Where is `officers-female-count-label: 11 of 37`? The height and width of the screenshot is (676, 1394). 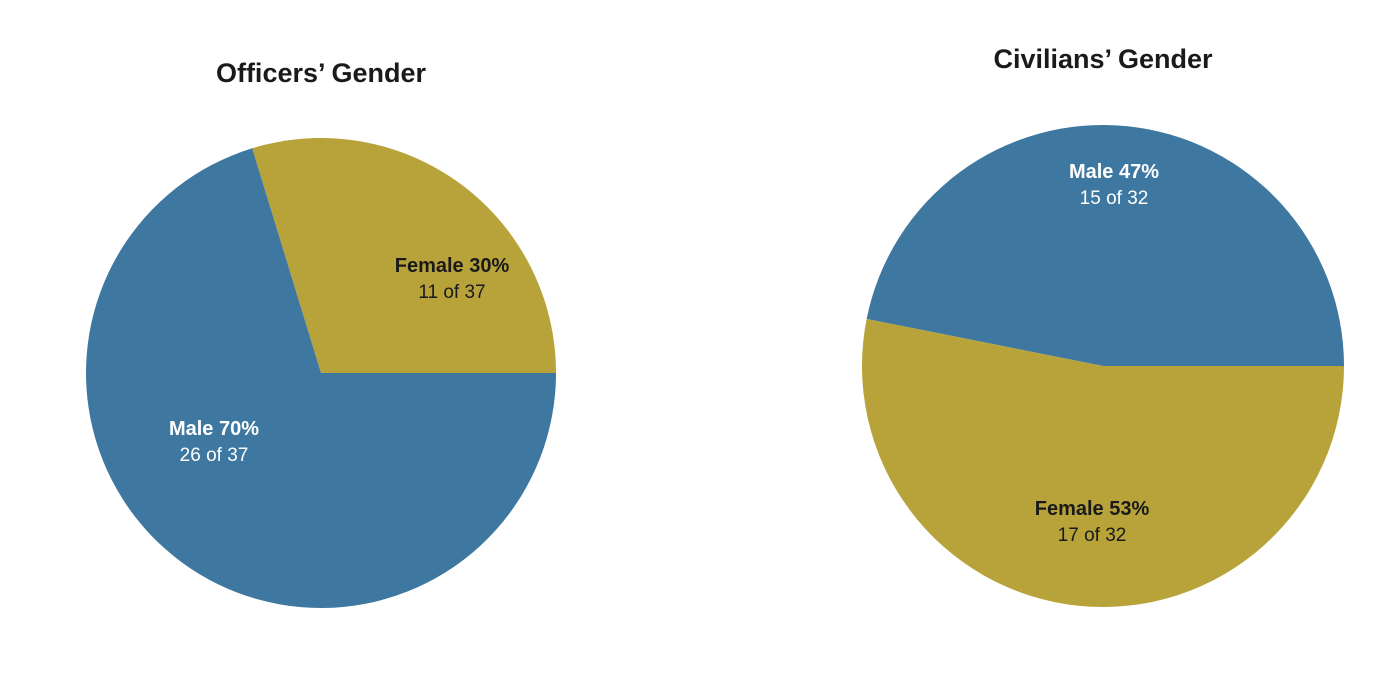 officers-female-count-label: 11 of 37 is located at coordinates (451, 292).